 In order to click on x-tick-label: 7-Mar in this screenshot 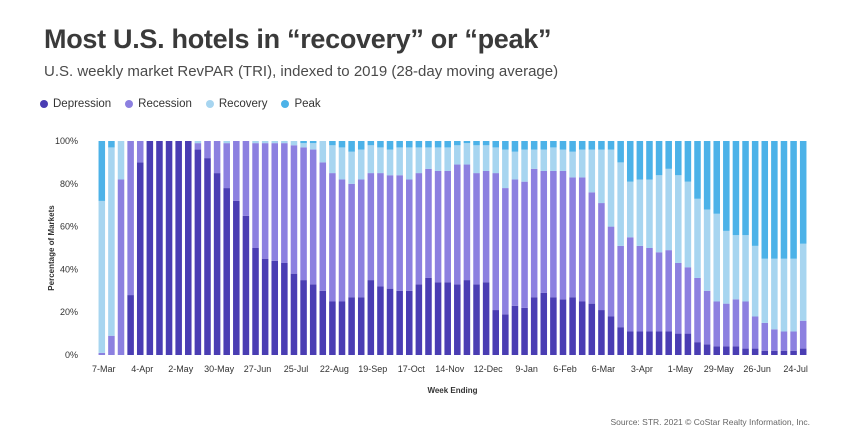, I will do `click(104, 369)`.